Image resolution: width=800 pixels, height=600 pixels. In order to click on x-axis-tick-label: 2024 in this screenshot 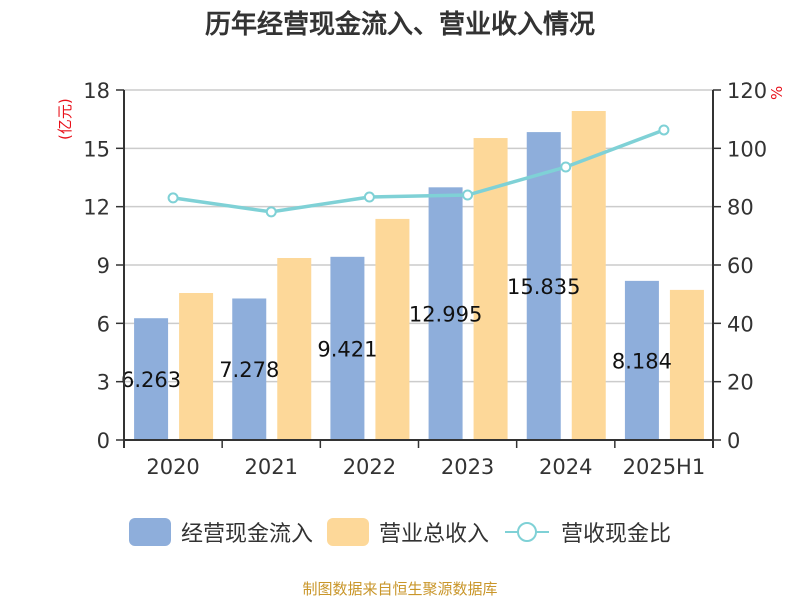, I will do `click(565, 467)`.